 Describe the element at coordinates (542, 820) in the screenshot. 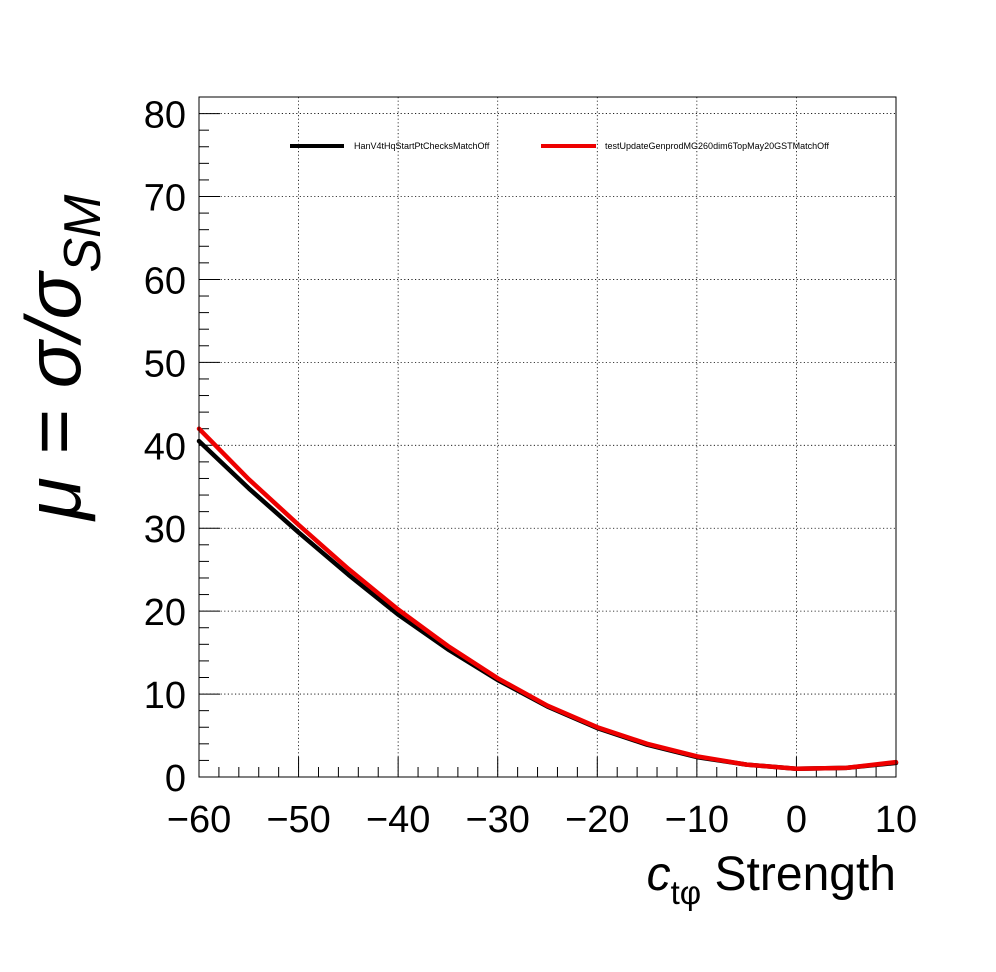

I see `x-tick-labels: −60 −50 −40 −30 −20 −10 0 10` at that location.